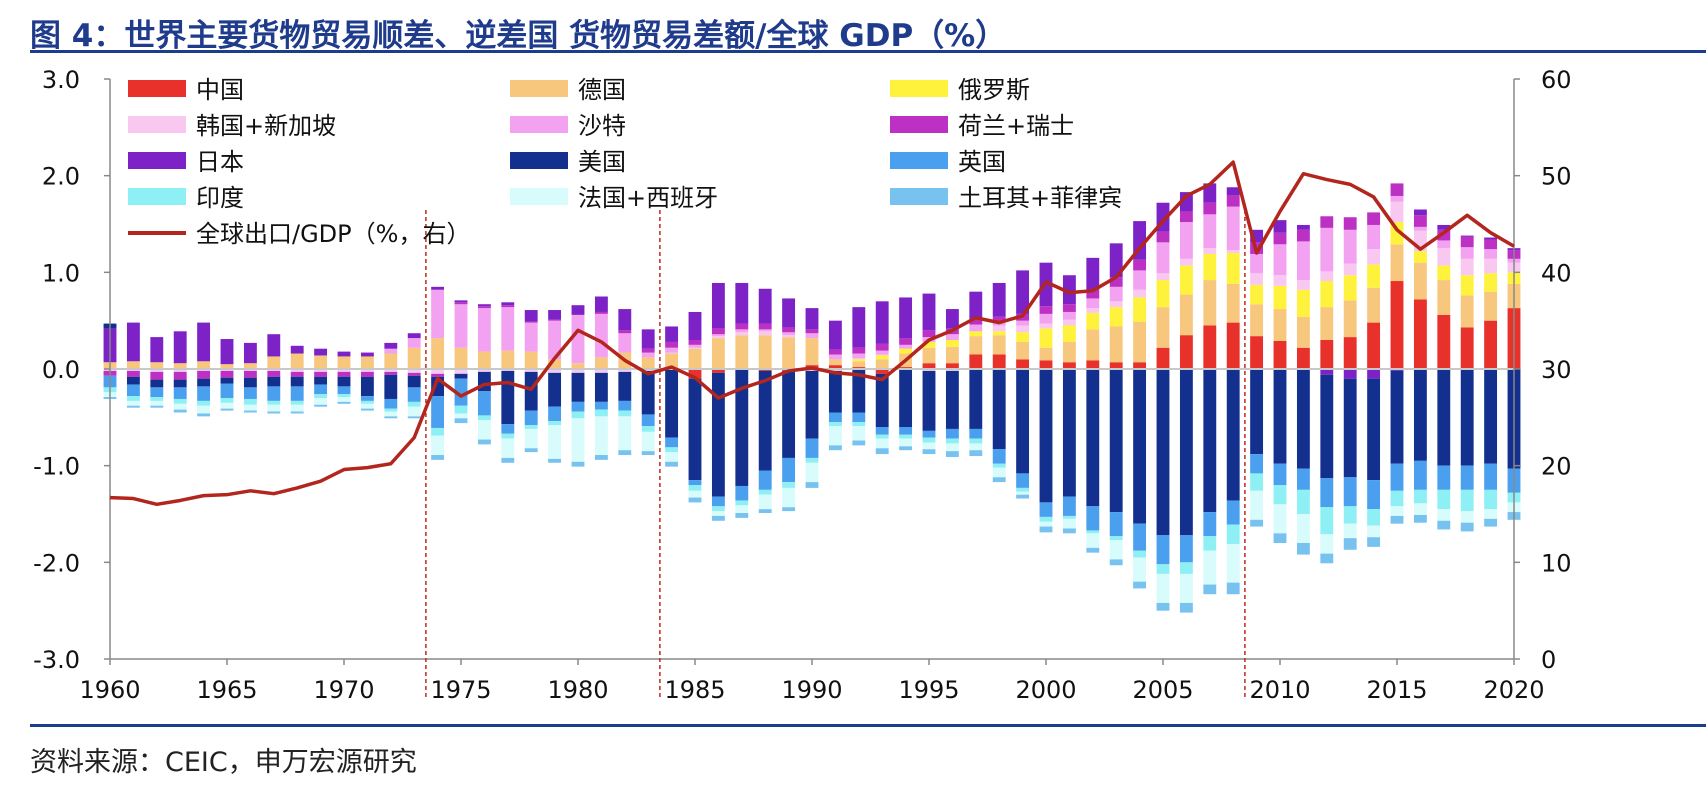  Describe the element at coordinates (868, 51) in the screenshot. I see `title-rule` at that location.